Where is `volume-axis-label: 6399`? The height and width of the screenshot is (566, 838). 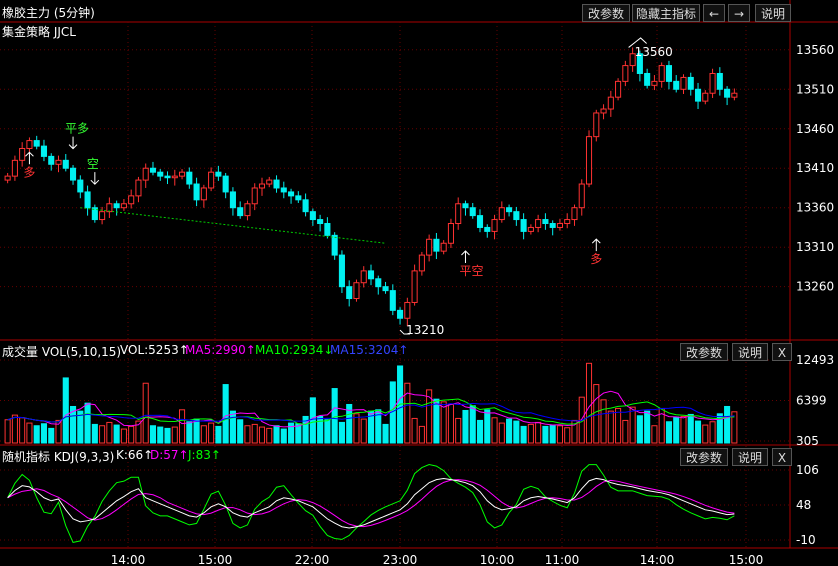 volume-axis-label: 6399 is located at coordinates (811, 401).